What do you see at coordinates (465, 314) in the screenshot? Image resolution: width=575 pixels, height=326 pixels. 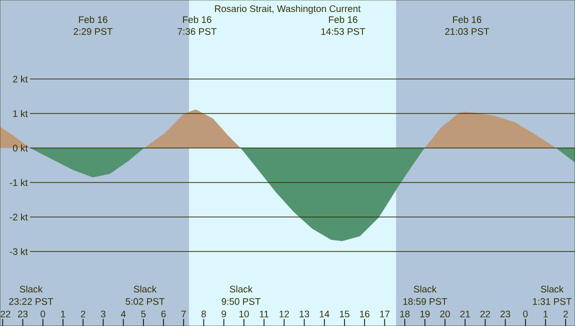 I see `x-tick-label: 21` at bounding box center [465, 314].